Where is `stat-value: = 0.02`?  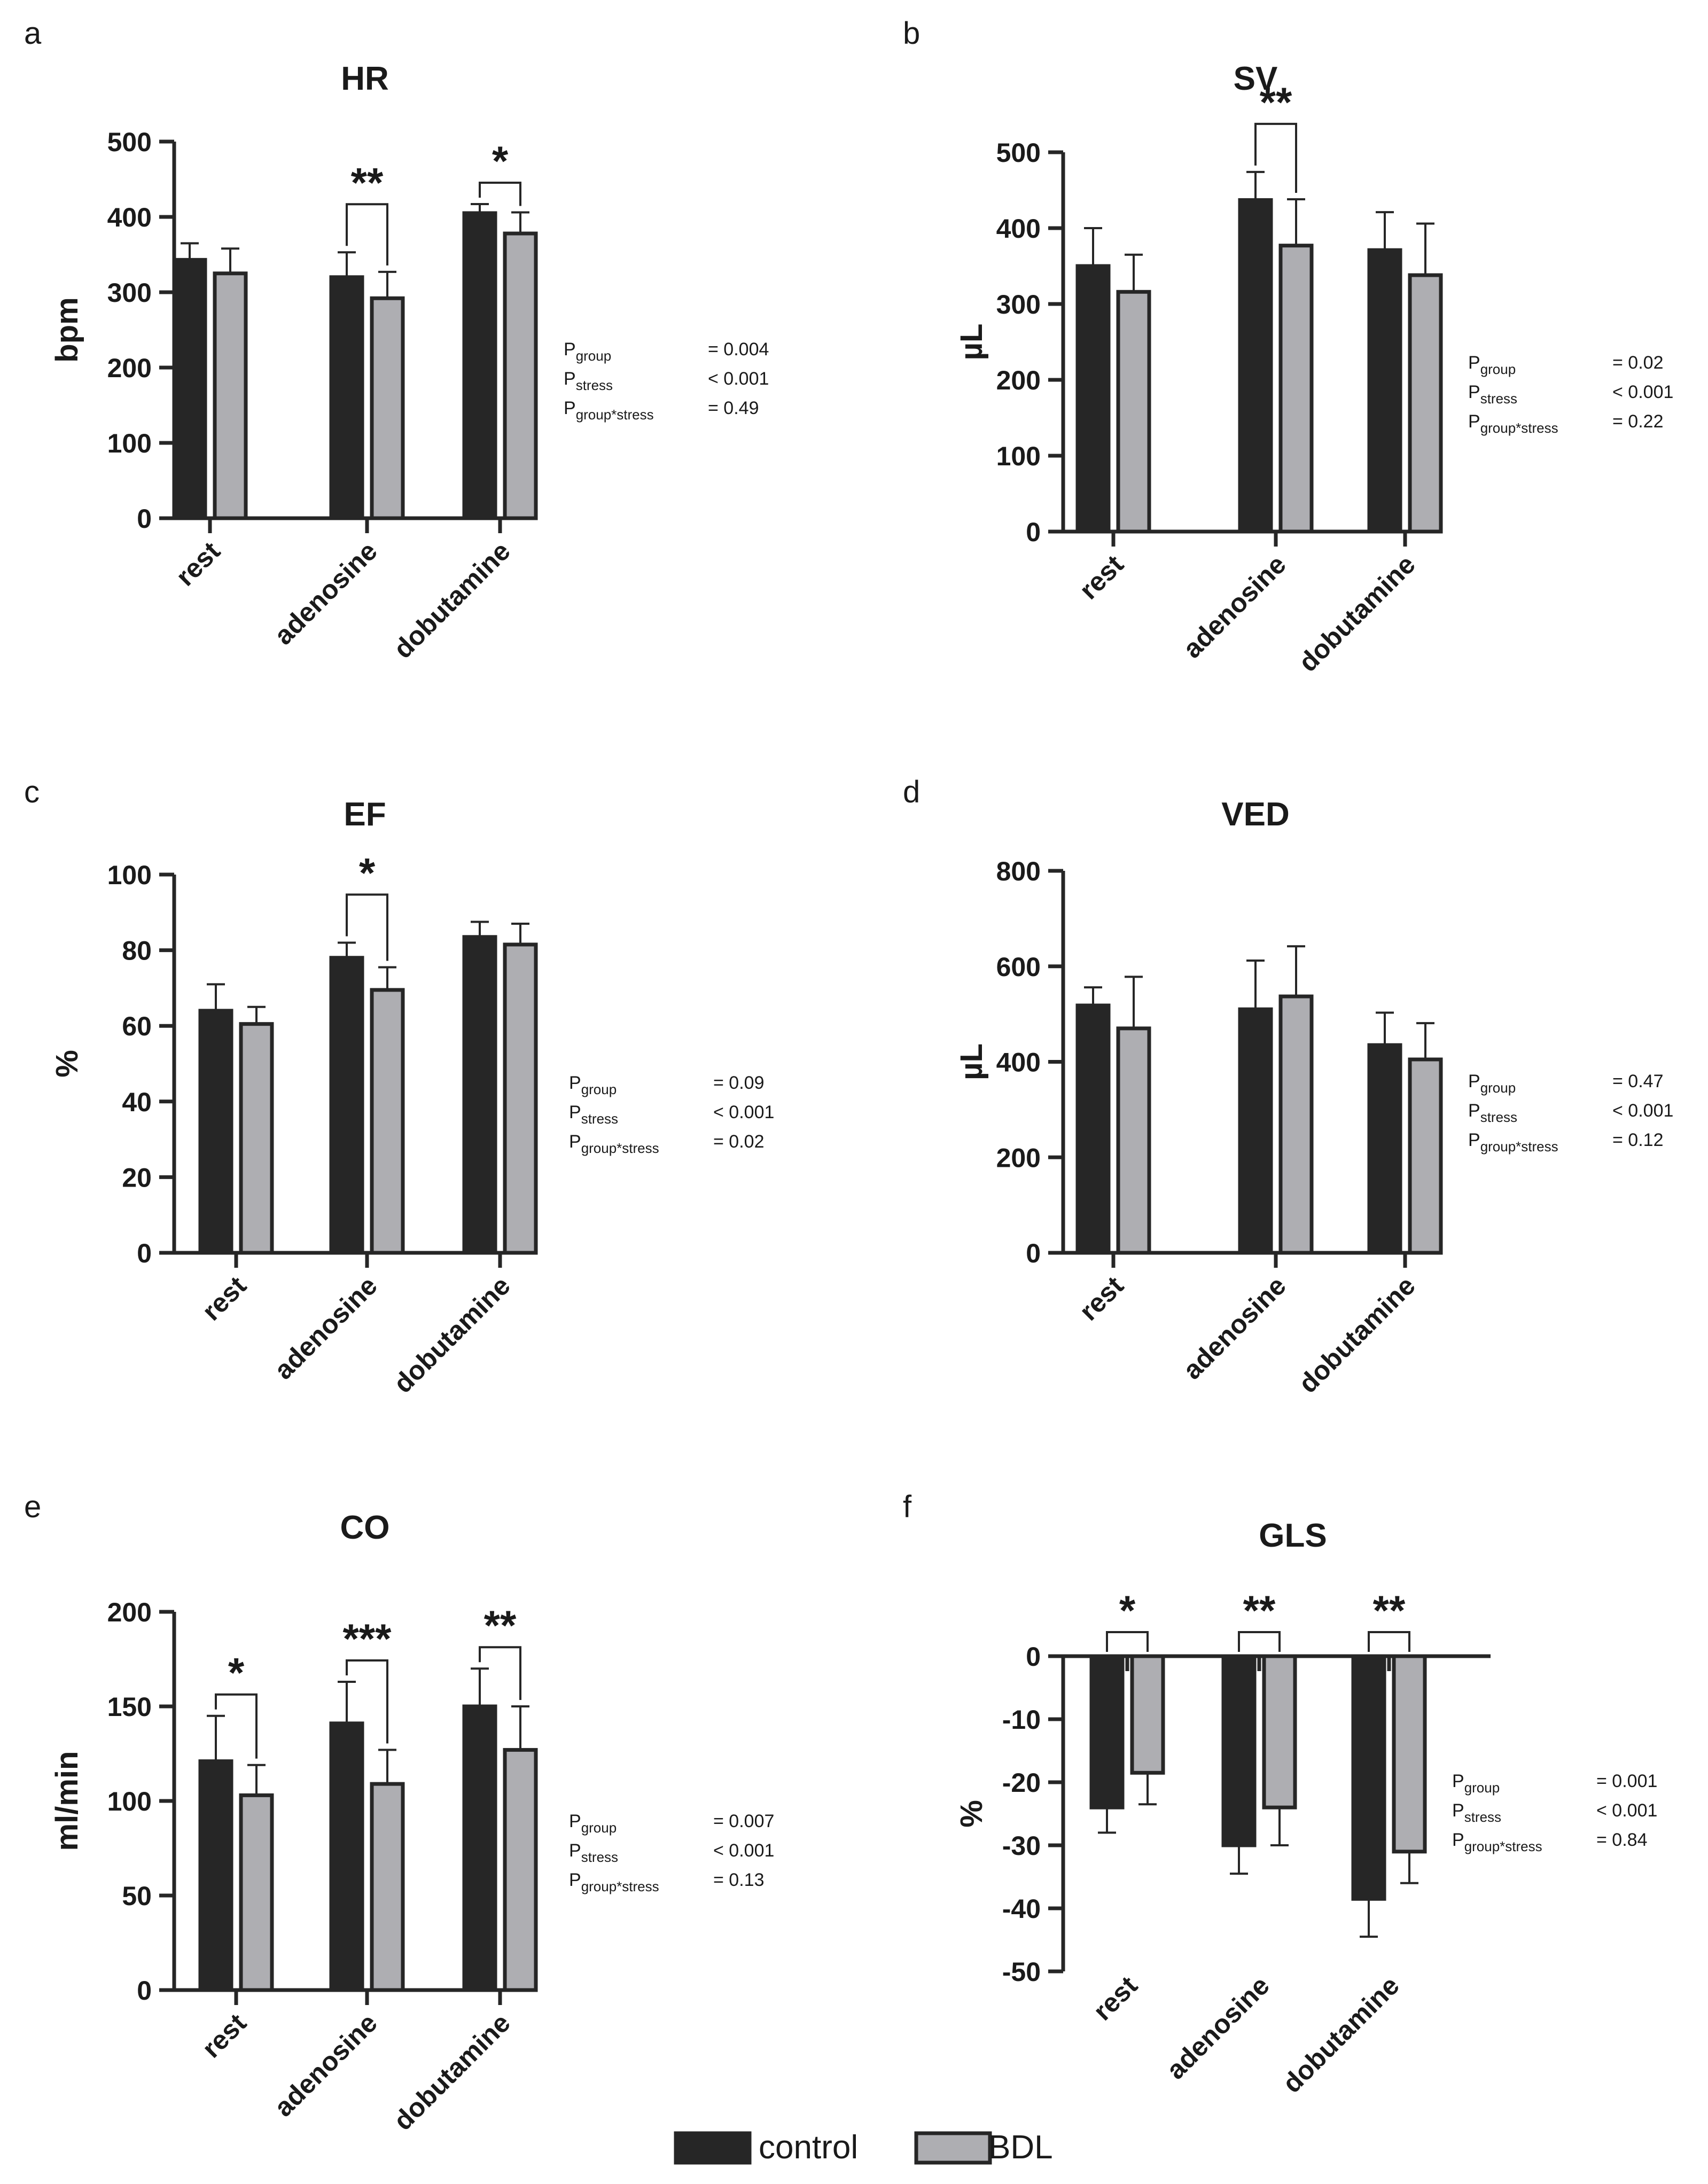 stat-value: = 0.02 is located at coordinates (1637, 363).